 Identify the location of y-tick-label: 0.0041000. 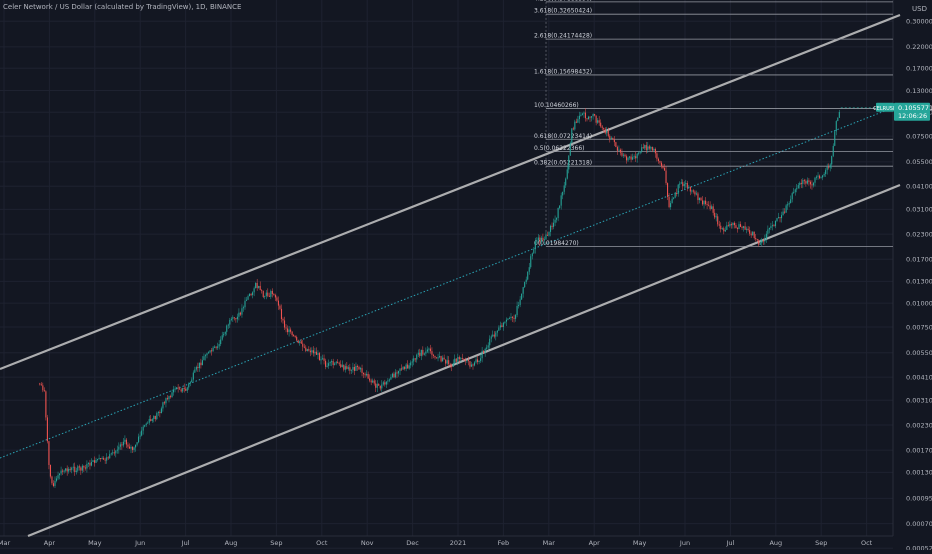
(919, 377).